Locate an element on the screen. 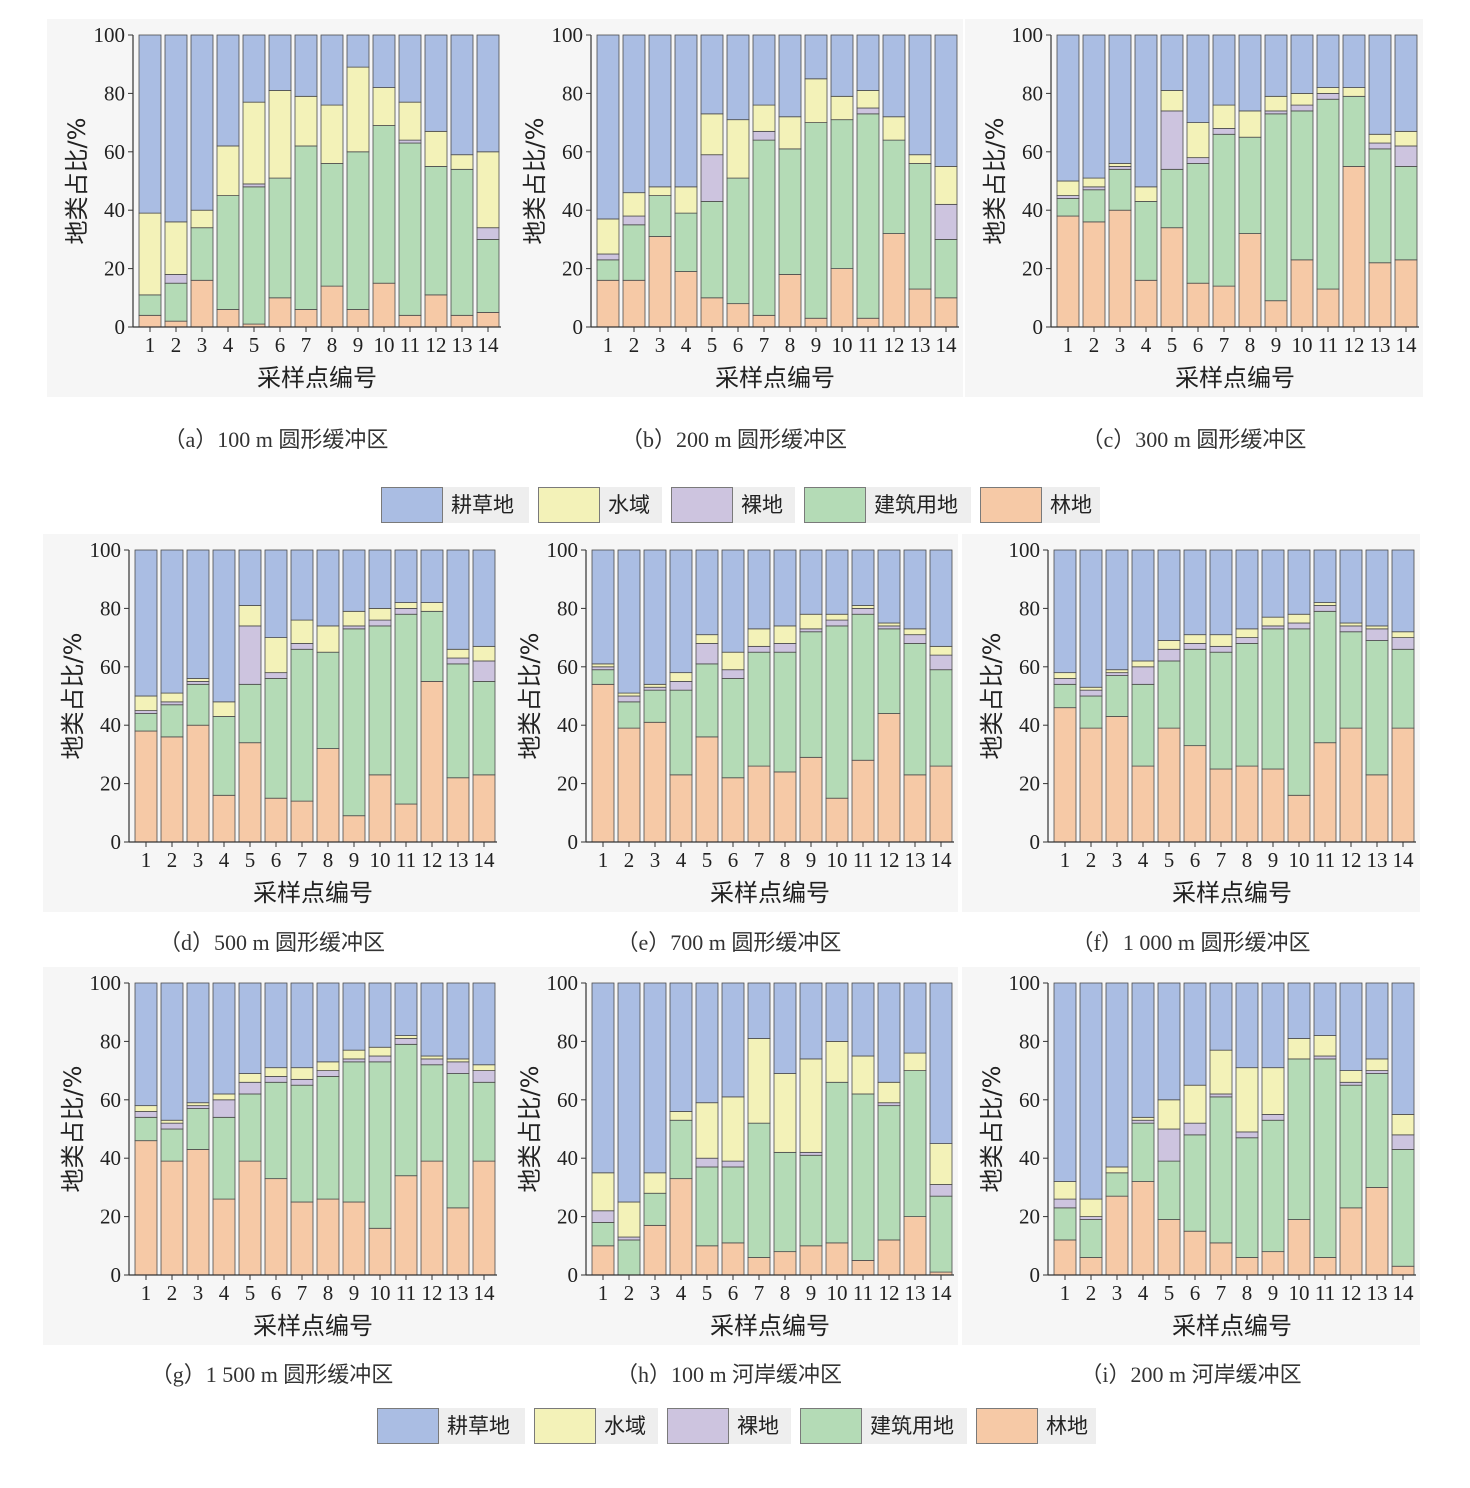  bar-5-segment-cropland-grassland is located at coordinates (1169, 1041).